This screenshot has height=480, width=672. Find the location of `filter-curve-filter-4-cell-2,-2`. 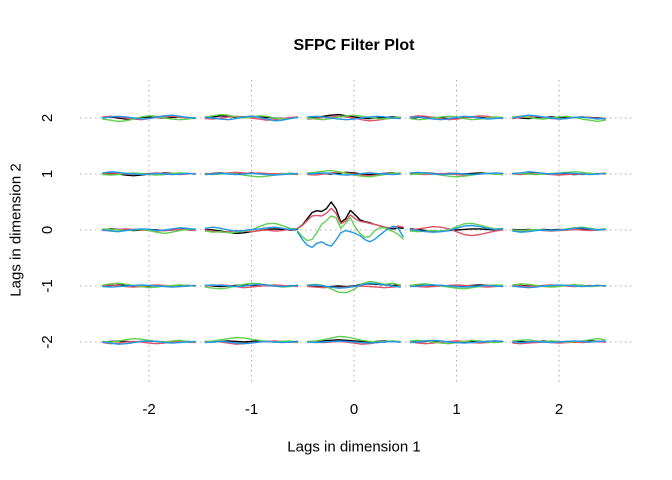

filter-curve-filter-4-cell-2,-2 is located at coordinates (149, 342).